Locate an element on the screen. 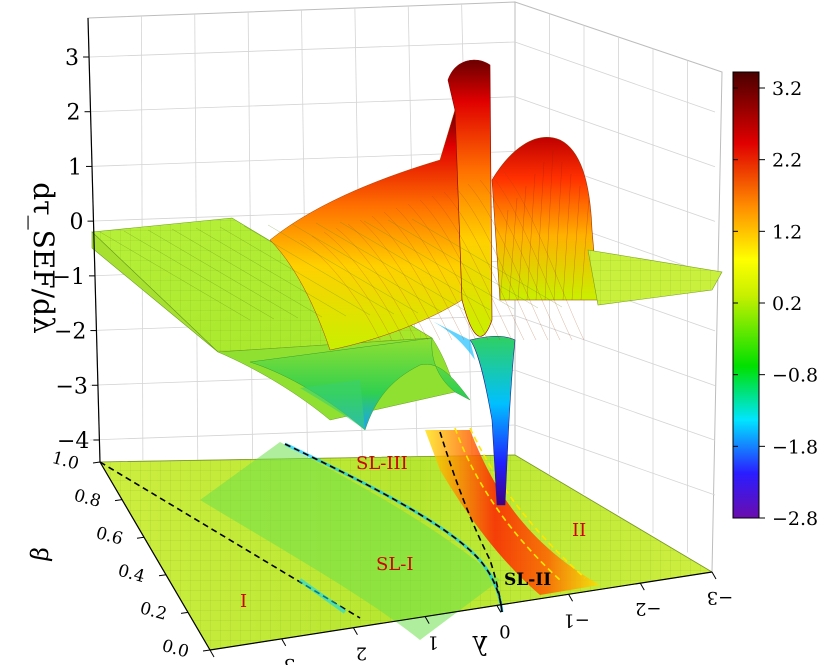 Image resolution: width=825 pixels, height=665 pixels. z-tick-label: 0 is located at coordinates (76, 222).